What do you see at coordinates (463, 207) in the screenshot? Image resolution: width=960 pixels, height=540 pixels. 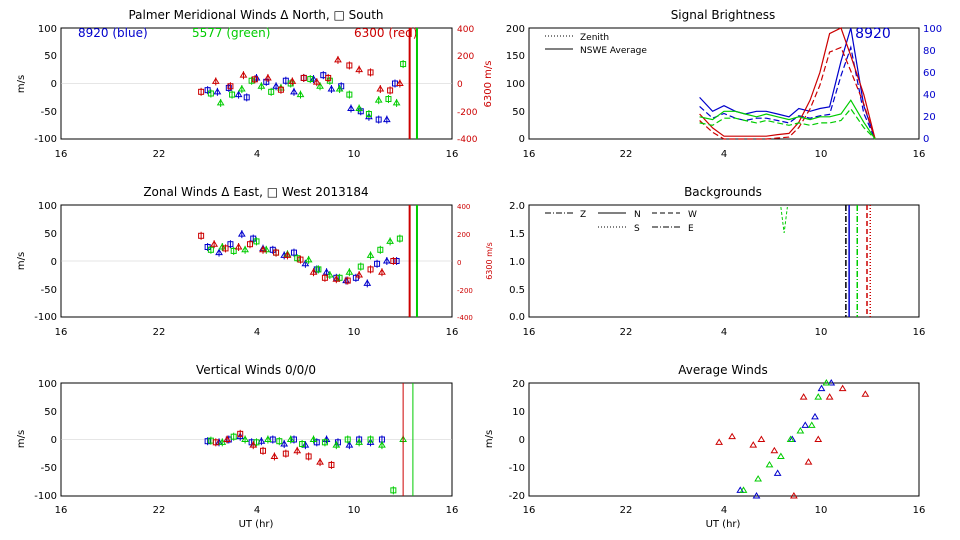 I see `zonal-ytick-right: 400` at bounding box center [463, 207].